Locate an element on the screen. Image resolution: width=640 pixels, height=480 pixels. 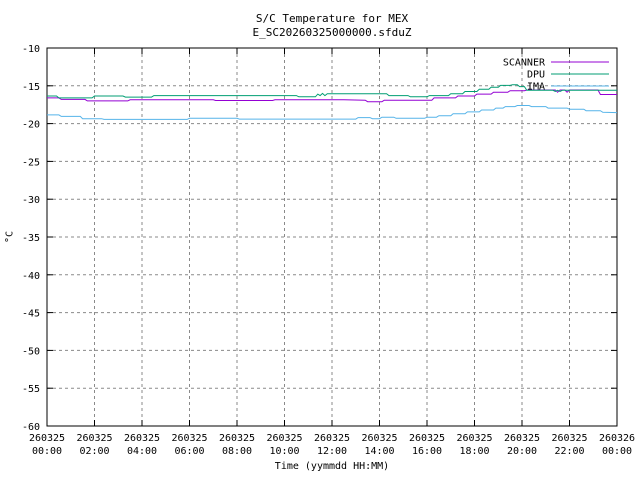
chart-title: S/C Temperature for MEX is located at coordinates (332, 18).